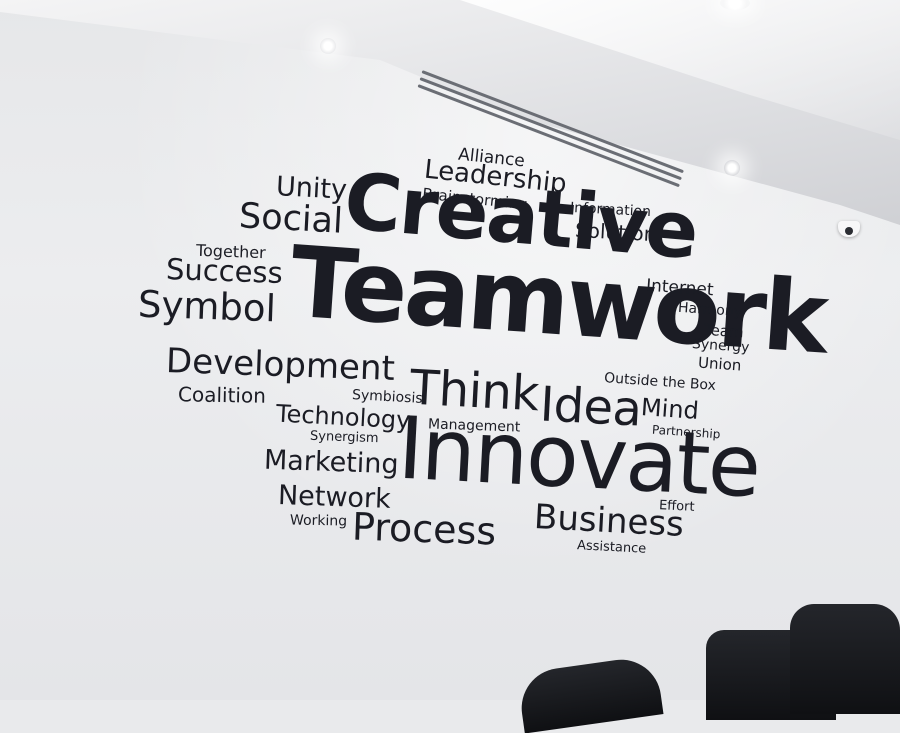 The height and width of the screenshot is (733, 900). I want to click on chair-back, so click(845, 659).